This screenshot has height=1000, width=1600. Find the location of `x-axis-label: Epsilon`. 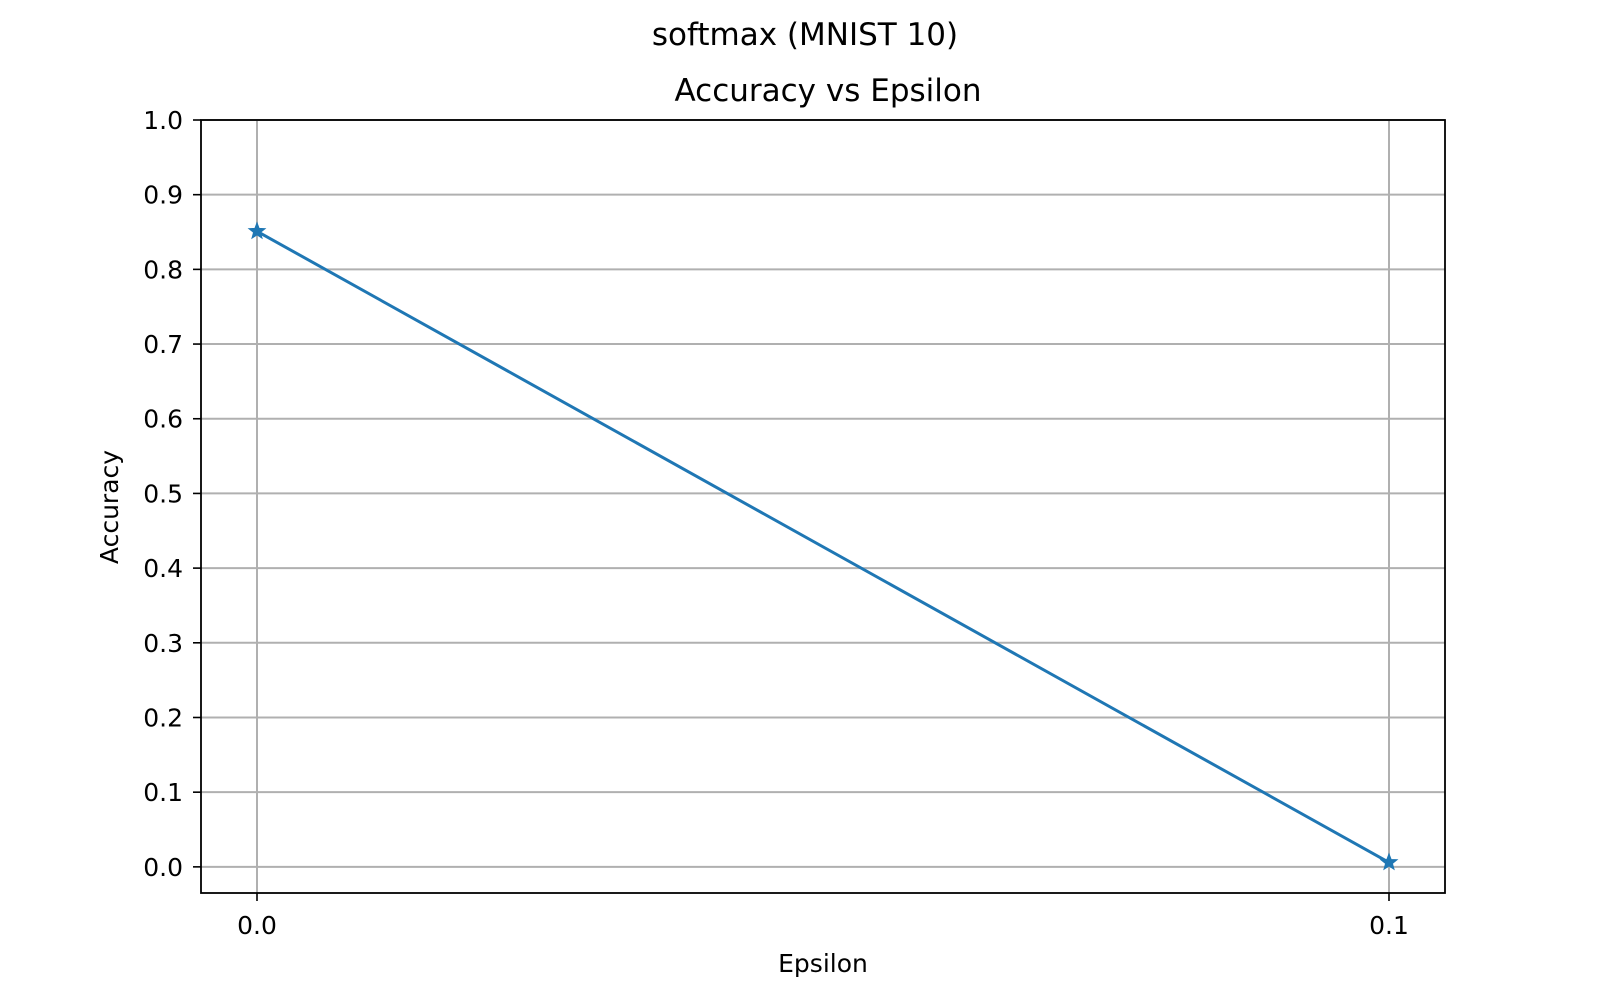

x-axis-label: Epsilon is located at coordinates (823, 963).